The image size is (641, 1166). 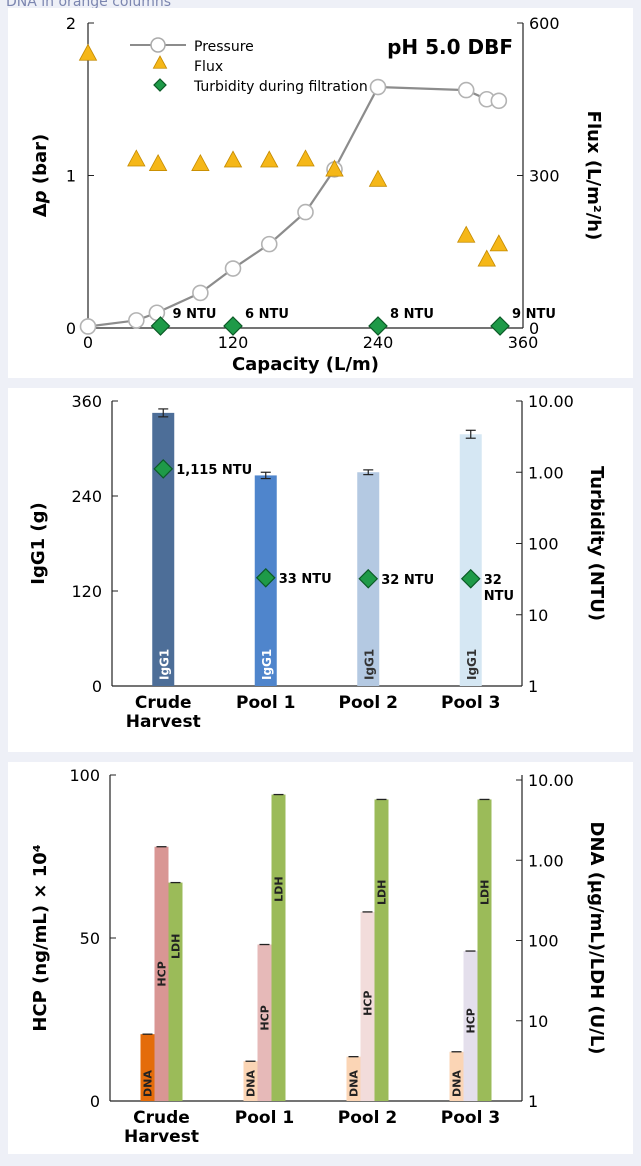 I want to click on y-axis-label: HCP (ng/mL) × 10⁴, so click(x=40, y=937).